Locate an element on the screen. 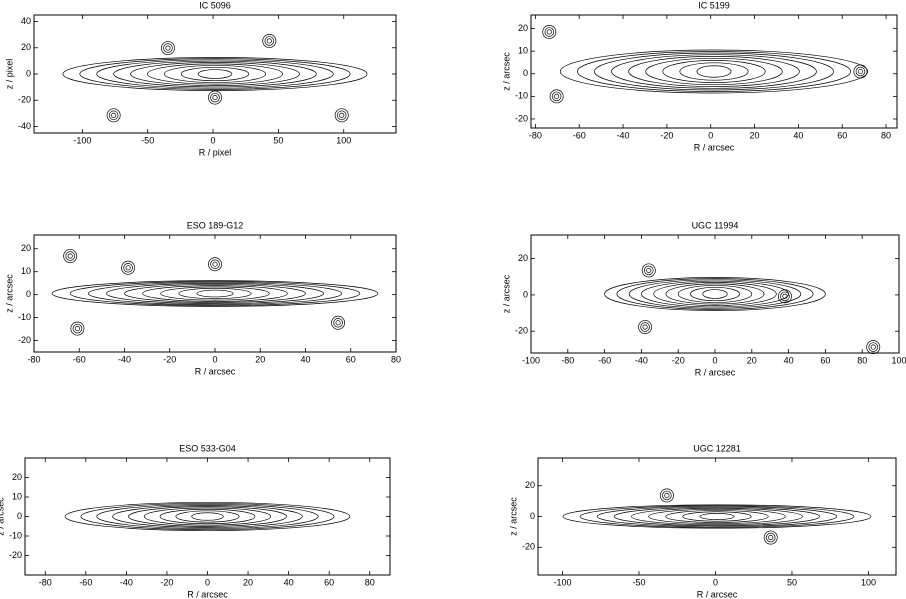 This screenshot has height=599, width=906. panel-title: UGC 12281 is located at coordinates (717, 448).